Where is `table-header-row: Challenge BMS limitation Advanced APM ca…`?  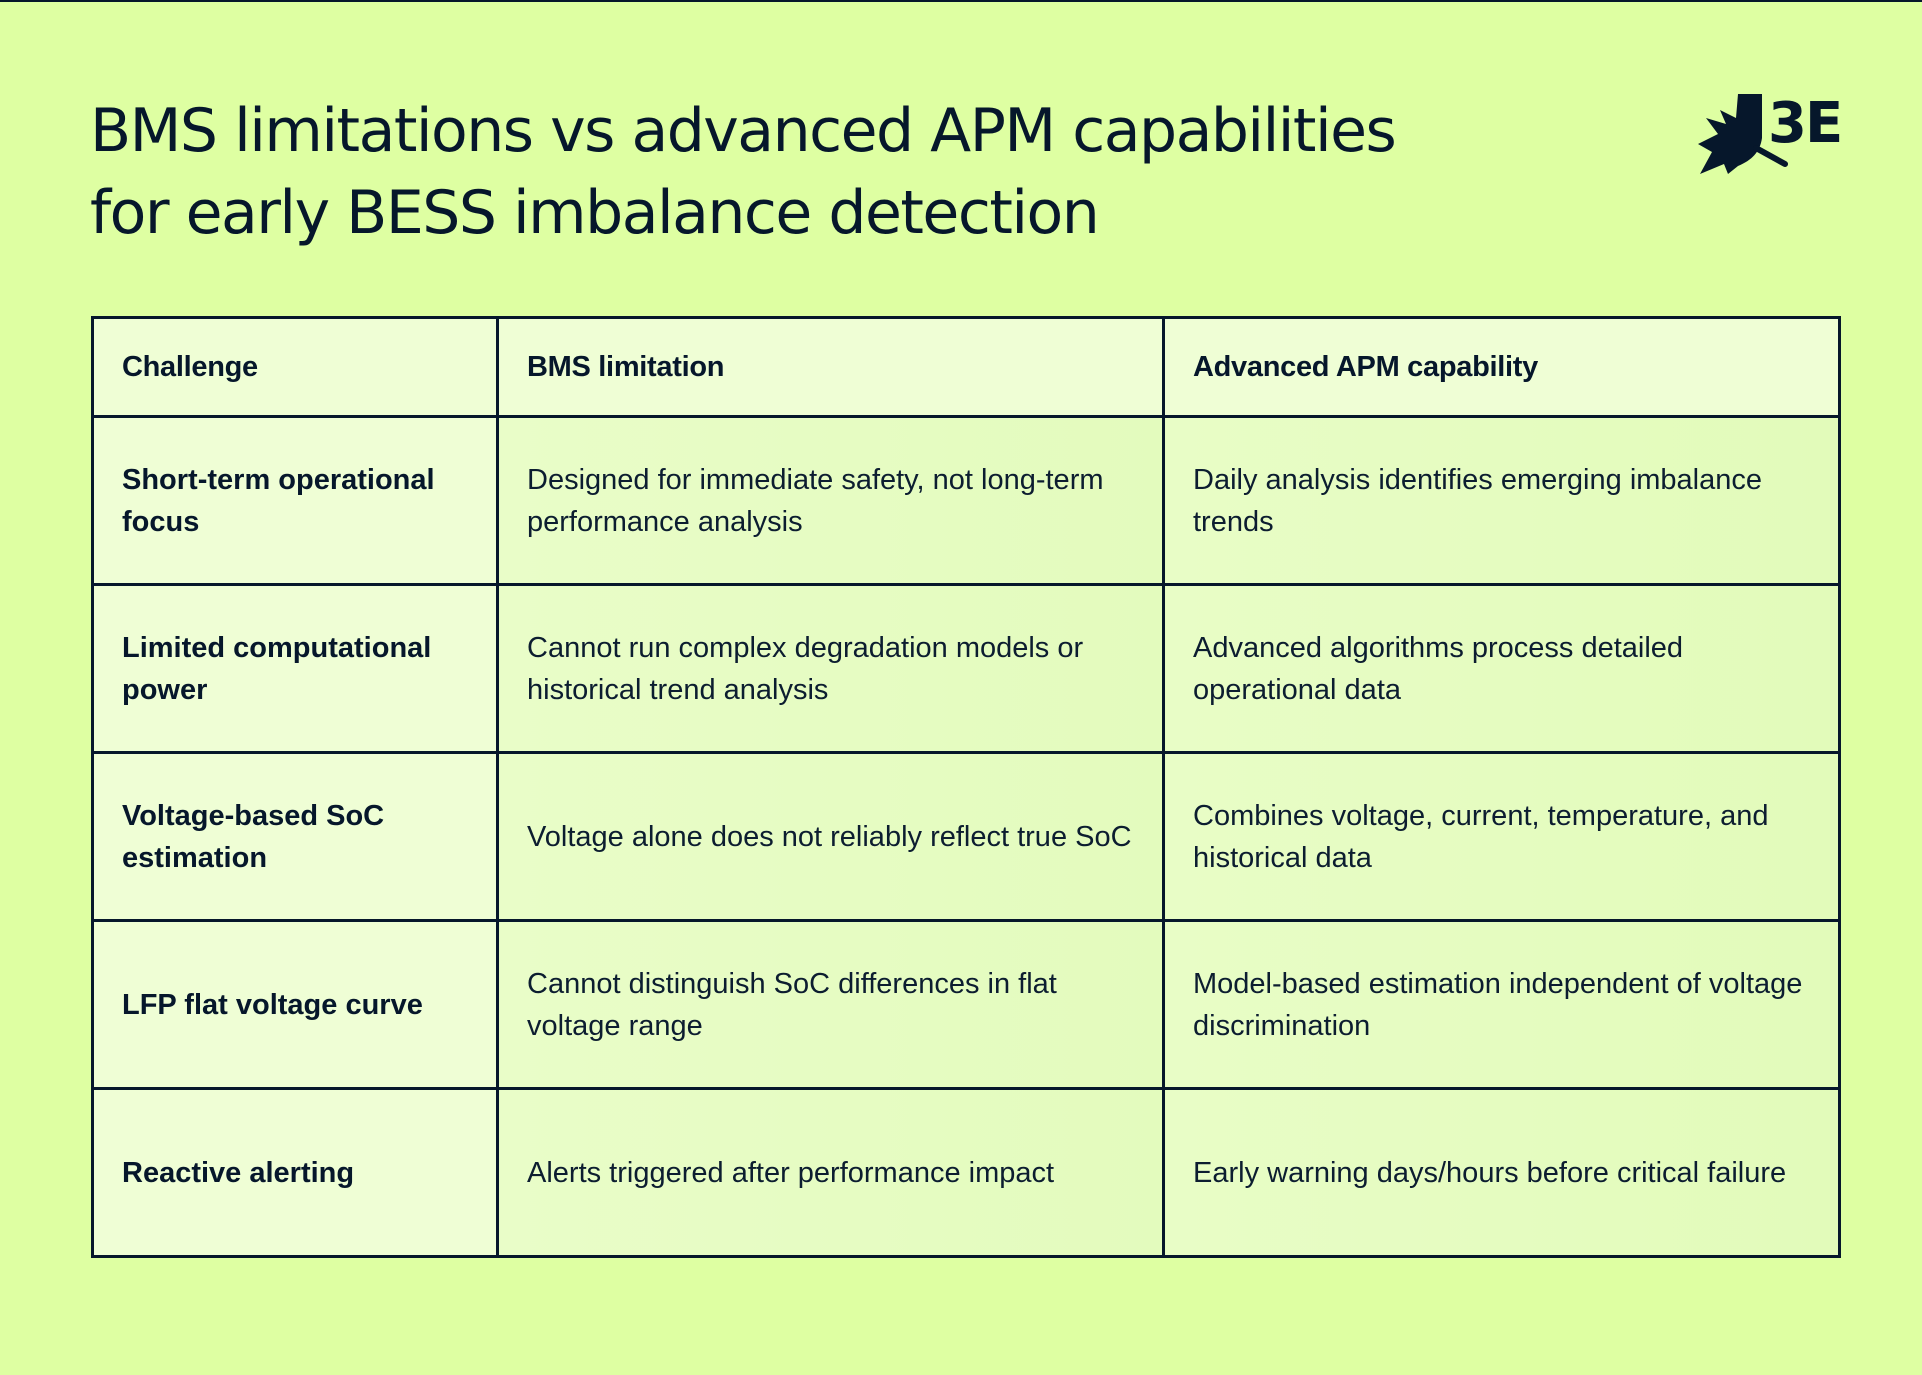
table-header-row: Challenge BMS limitation Advanced APM ca… is located at coordinates (966, 367).